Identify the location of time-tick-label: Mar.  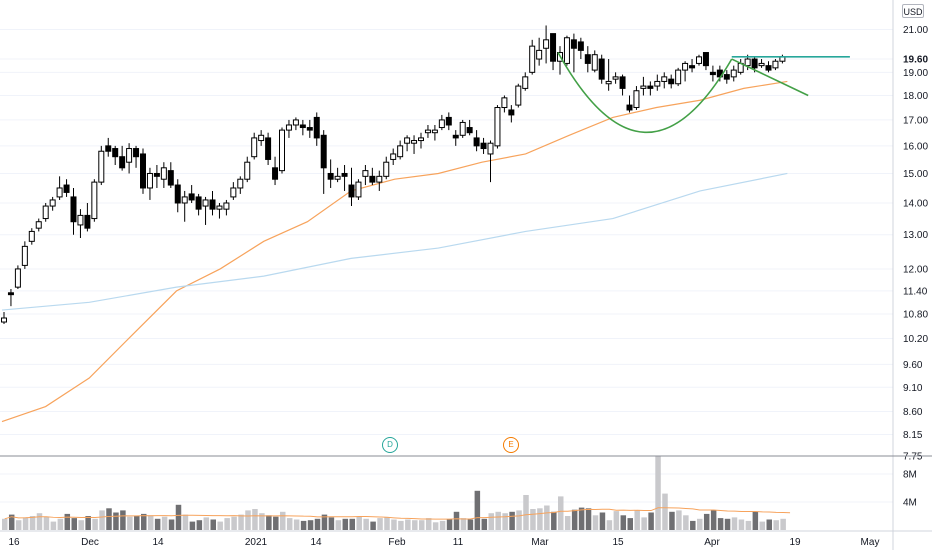
(540, 542).